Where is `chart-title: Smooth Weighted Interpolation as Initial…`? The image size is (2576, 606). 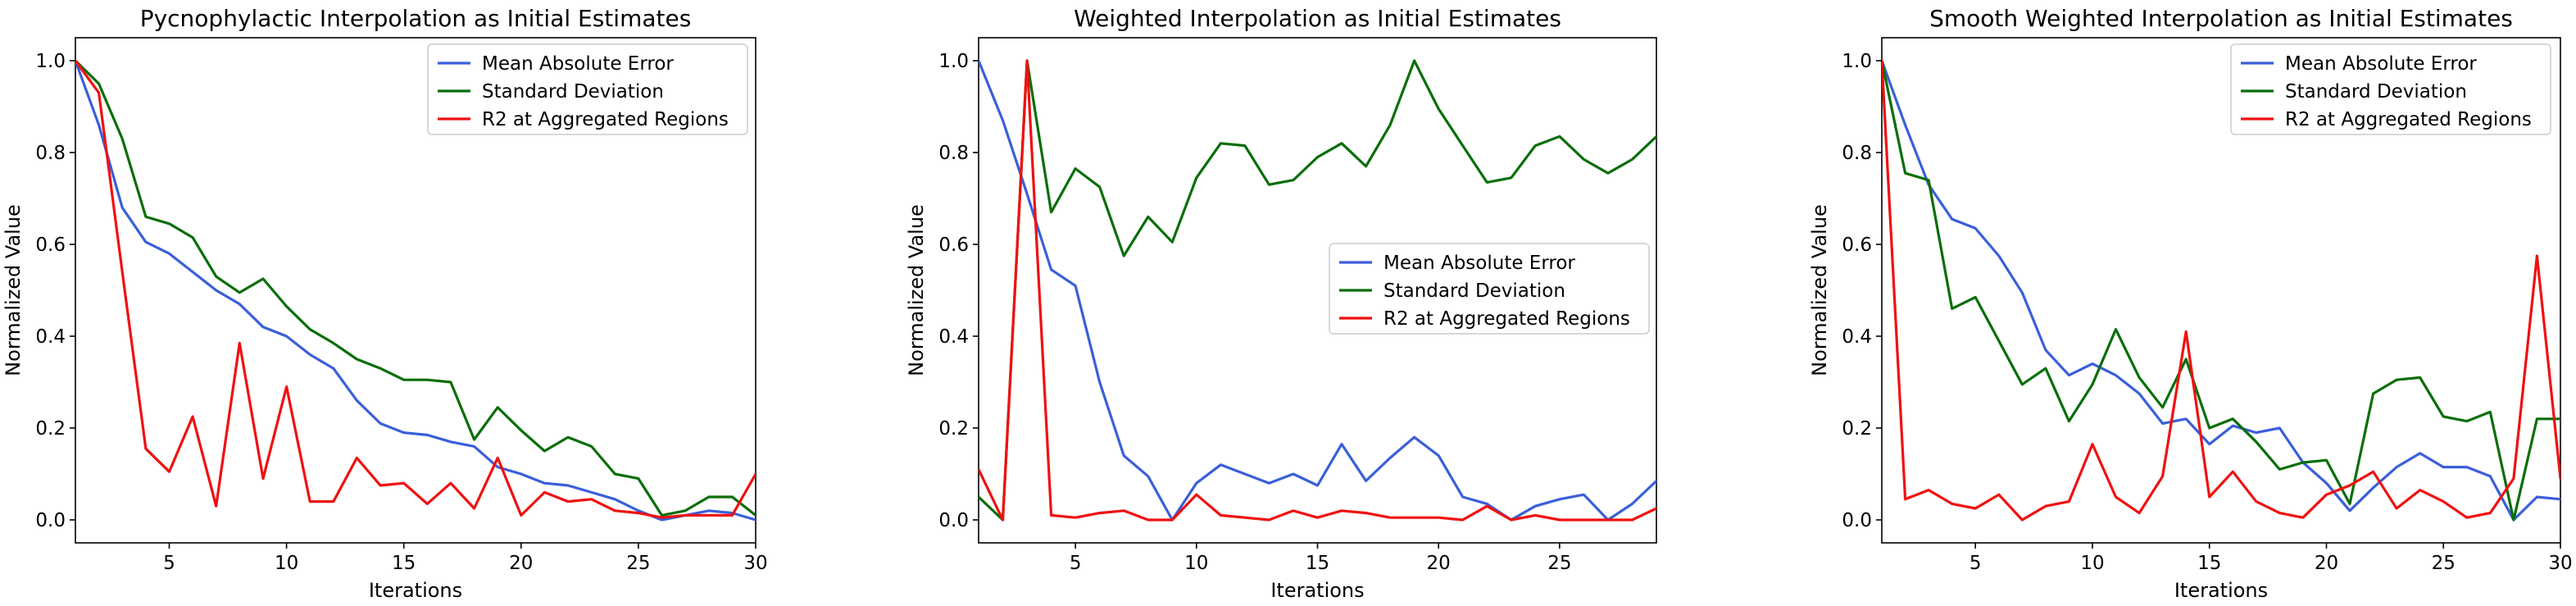 chart-title: Smooth Weighted Interpolation as Initial… is located at coordinates (2221, 18).